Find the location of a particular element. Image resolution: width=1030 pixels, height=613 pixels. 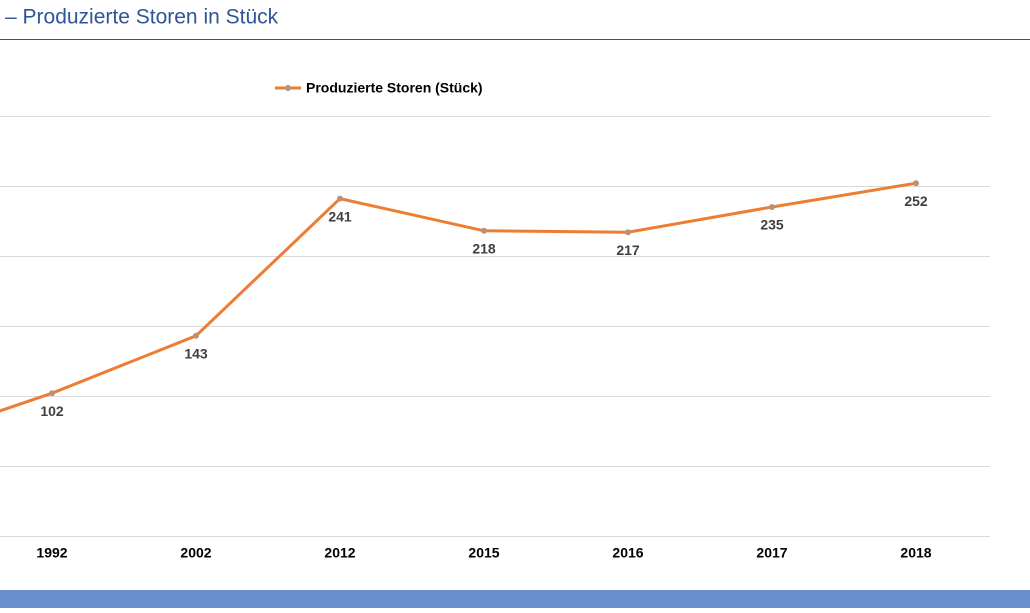

data-label: 252 is located at coordinates (916, 201).